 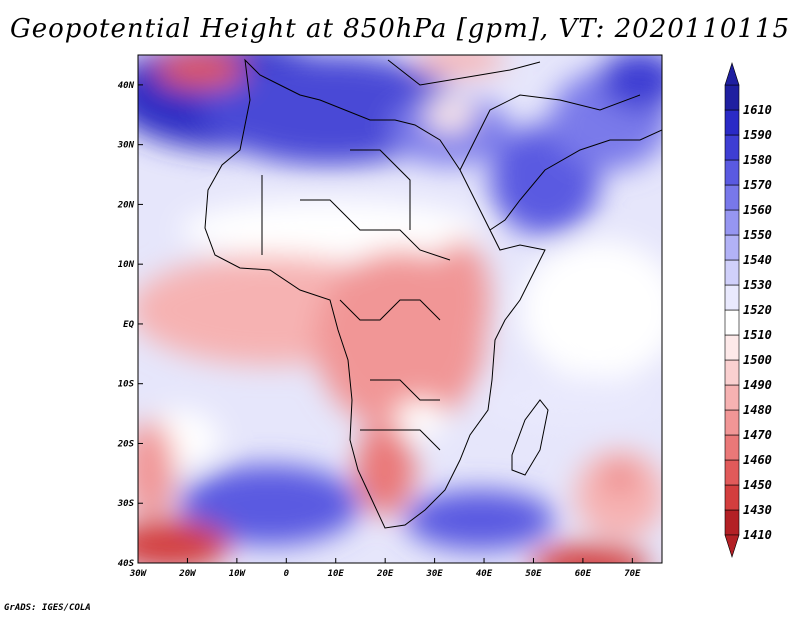 What do you see at coordinates (187, 574) in the screenshot?
I see `x-tick-label: 20W` at bounding box center [187, 574].